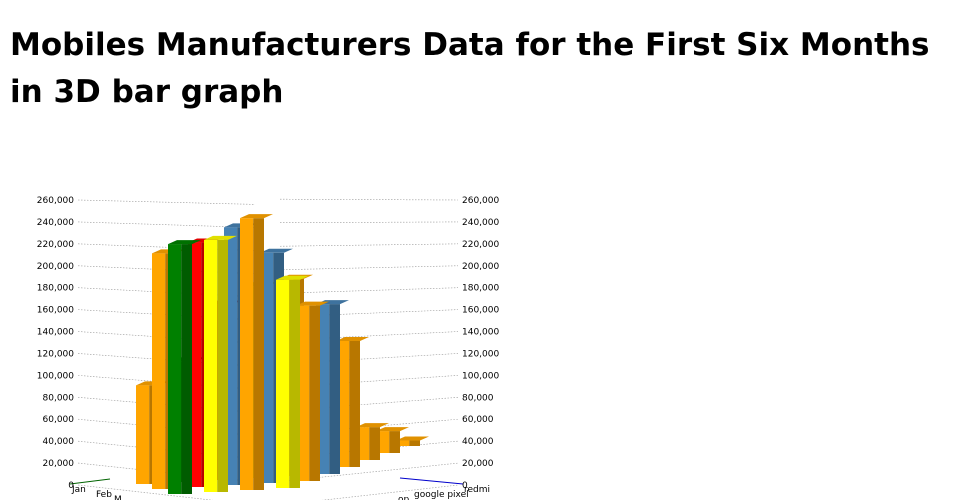 The height and width of the screenshot is (500, 960). What do you see at coordinates (431, 481) in the screenshot?
I see `floor-axis-right` at bounding box center [431, 481].